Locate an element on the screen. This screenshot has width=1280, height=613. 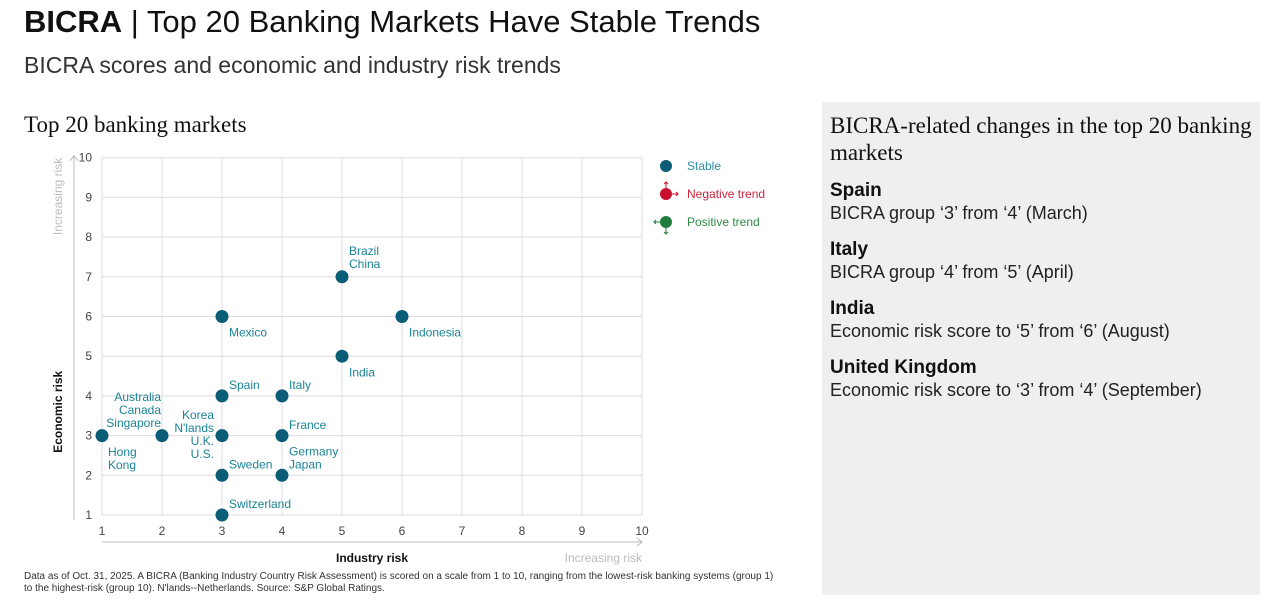
change-detail: BICRA group ‘3’ from ‘4’ (March) is located at coordinates (959, 213).